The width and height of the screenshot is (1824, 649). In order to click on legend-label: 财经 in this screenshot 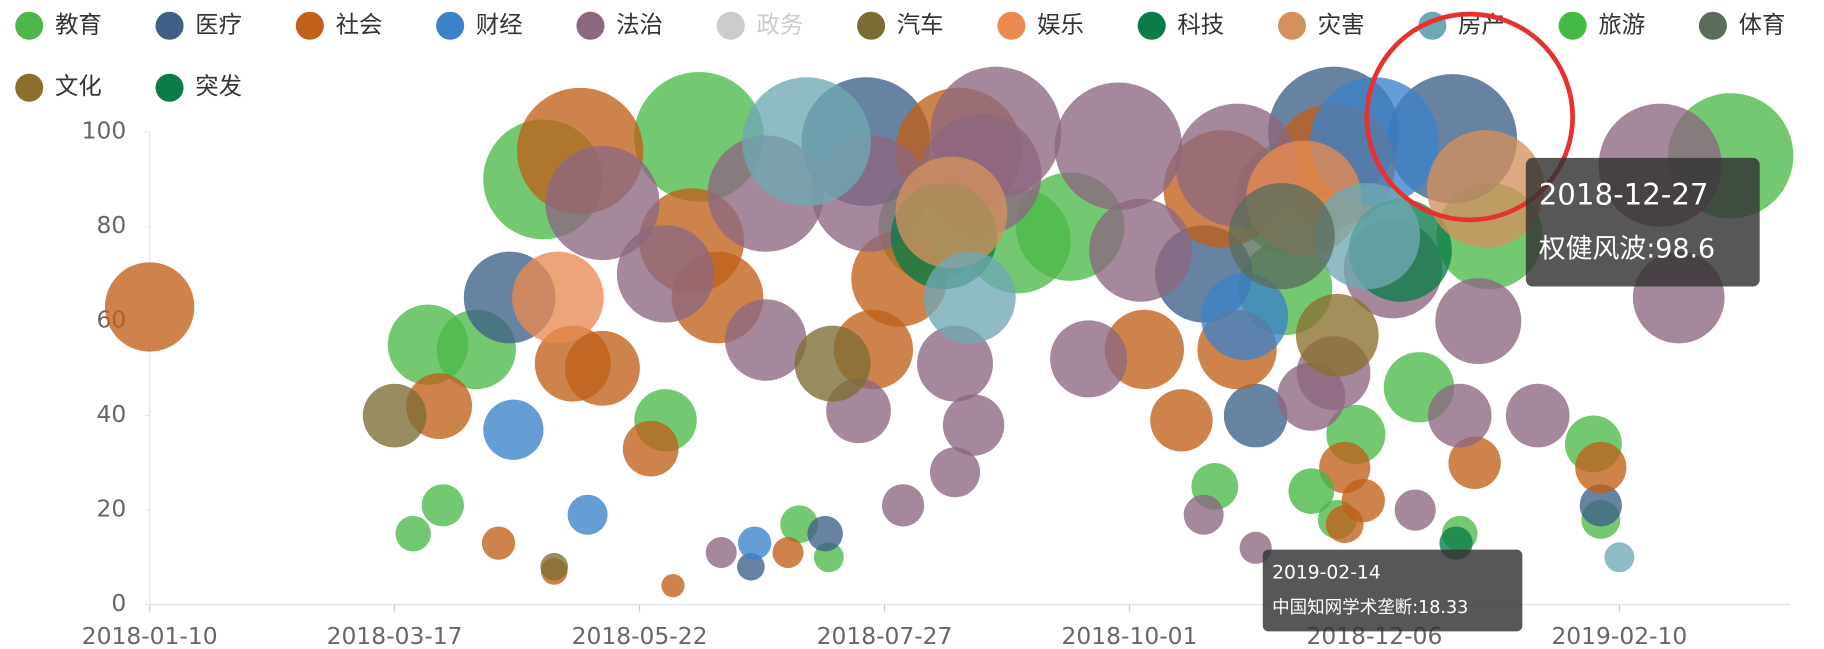, I will do `click(499, 24)`.